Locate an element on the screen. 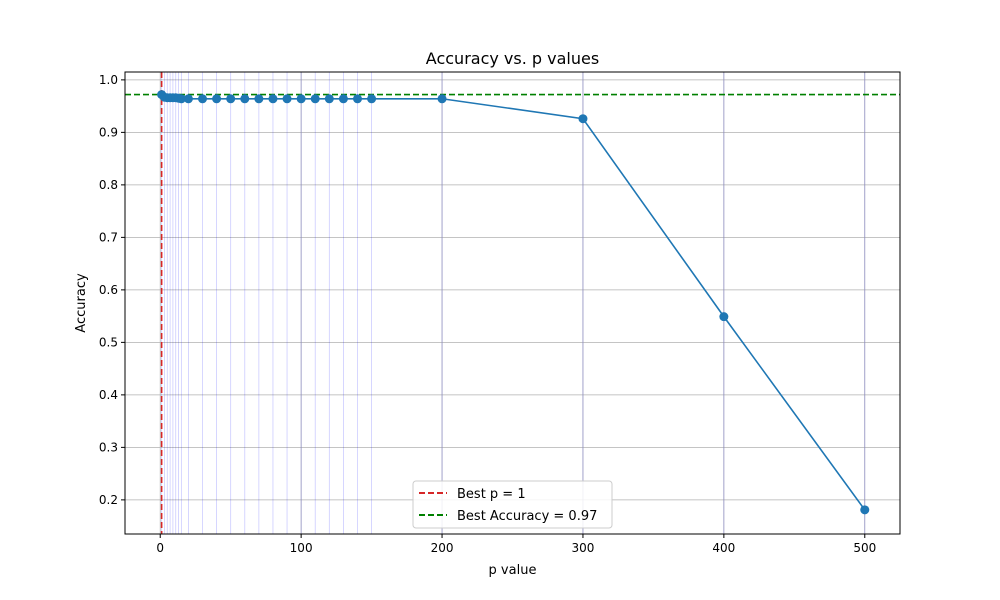 The image size is (1000, 600). y-tick-label: 0.6 is located at coordinates (108, 290).